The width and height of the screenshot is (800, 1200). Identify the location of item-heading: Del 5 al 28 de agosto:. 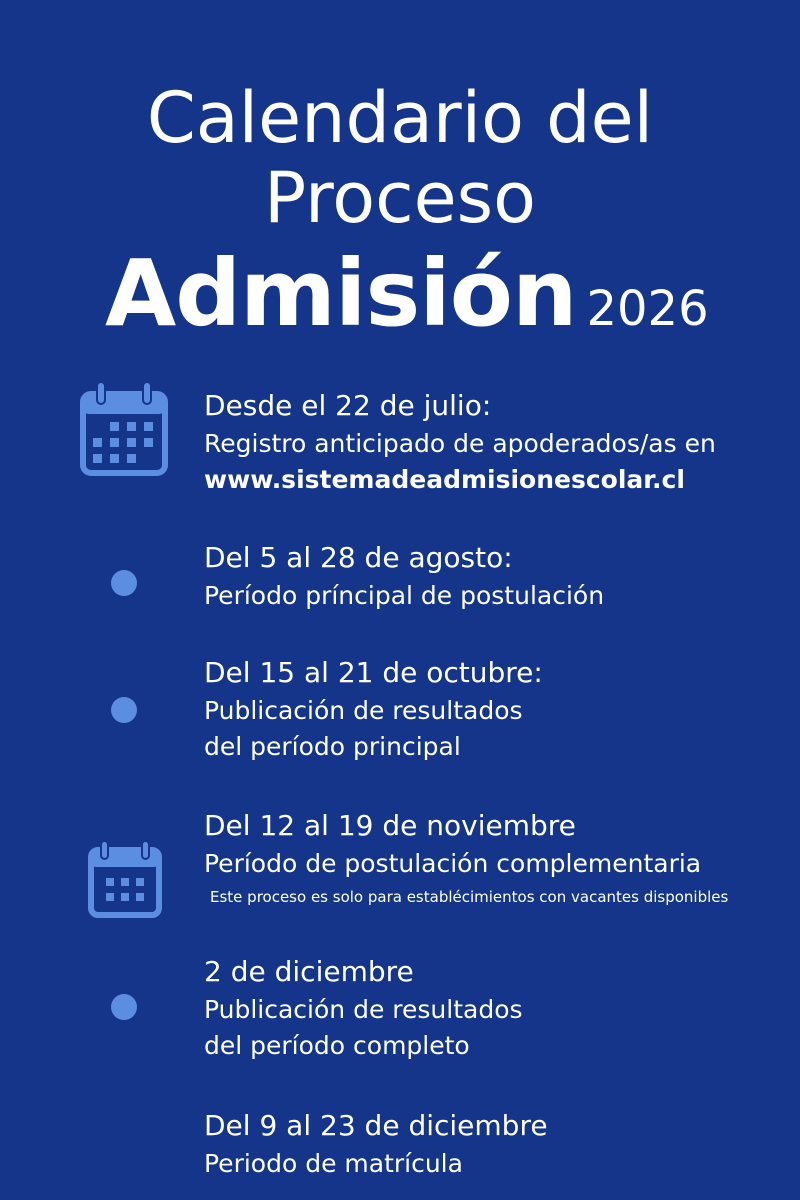
(358, 557).